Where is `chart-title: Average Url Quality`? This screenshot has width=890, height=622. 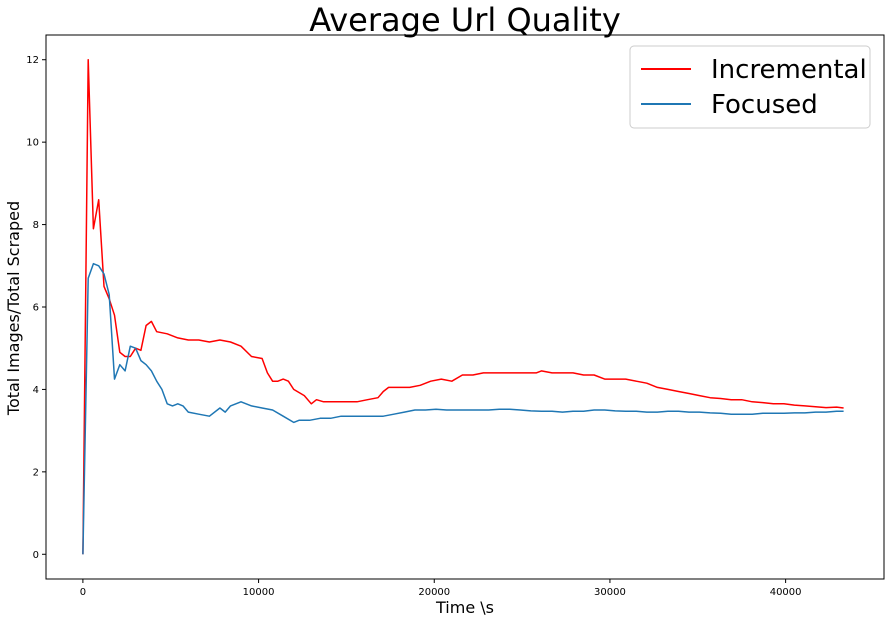 chart-title: Average Url Quality is located at coordinates (465, 20).